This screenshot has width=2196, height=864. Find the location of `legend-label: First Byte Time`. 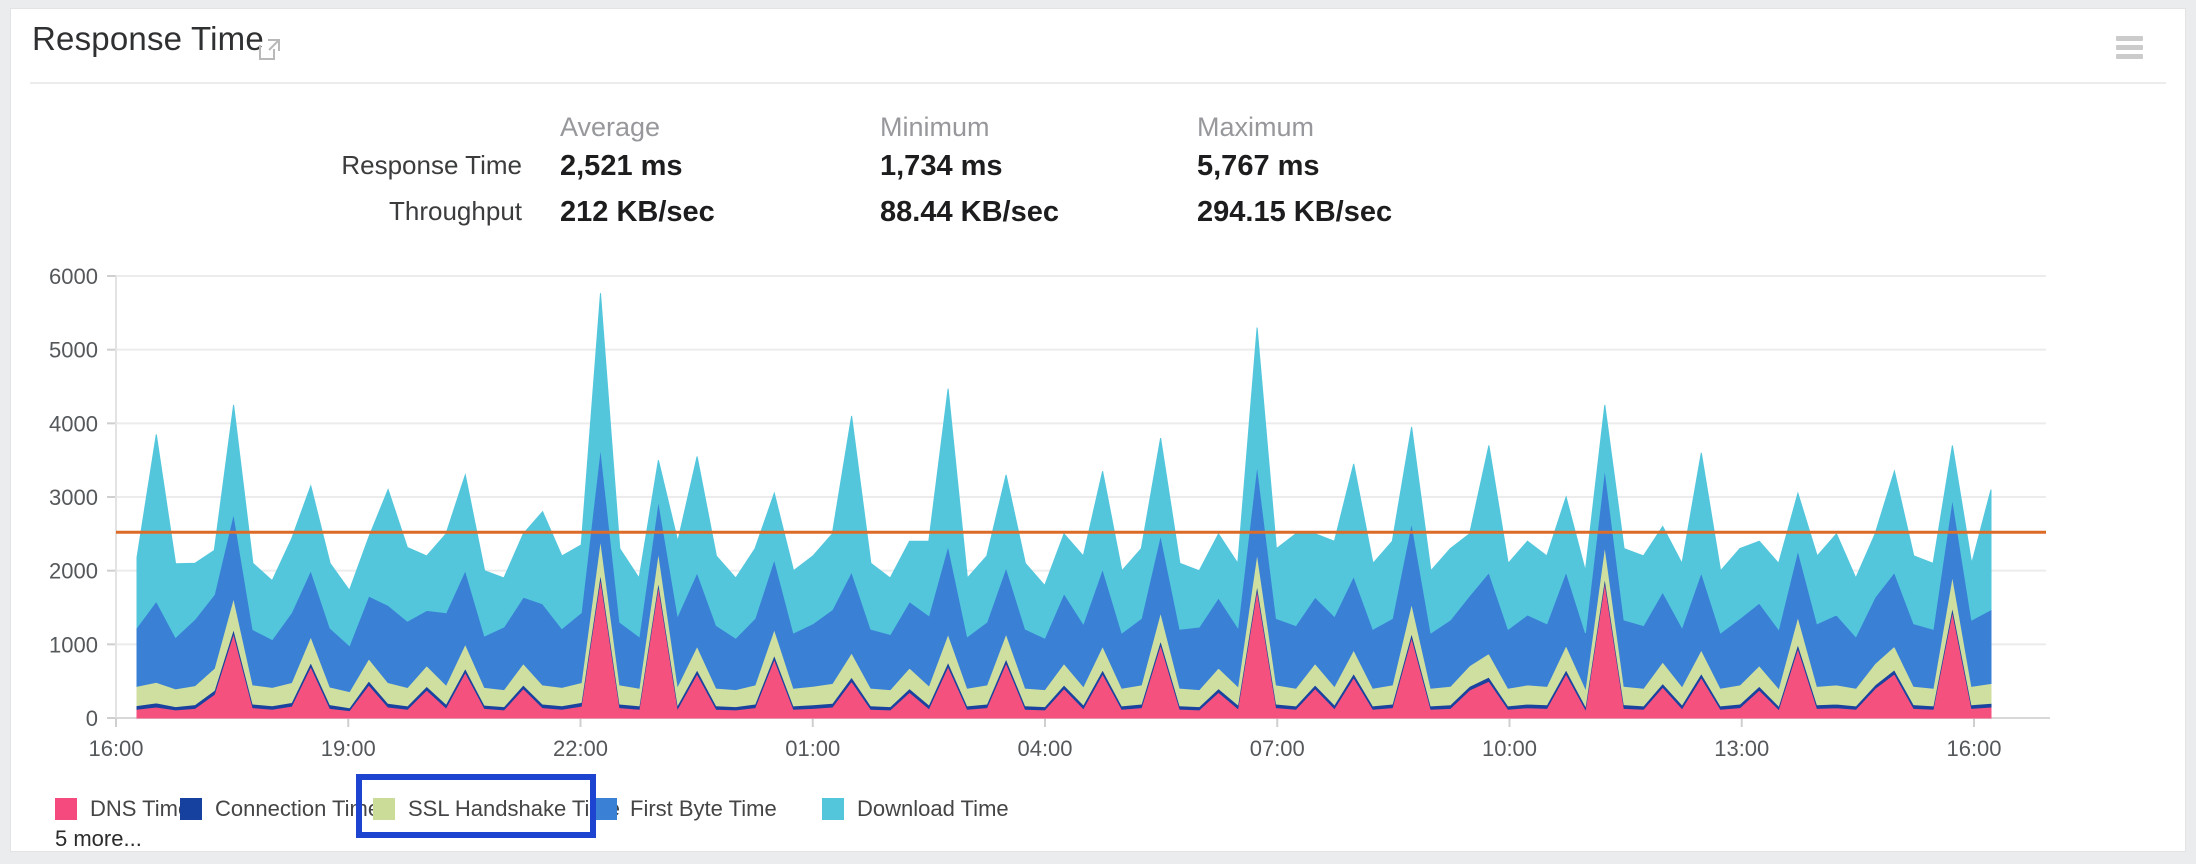

legend-label: First Byte Time is located at coordinates (703, 808).